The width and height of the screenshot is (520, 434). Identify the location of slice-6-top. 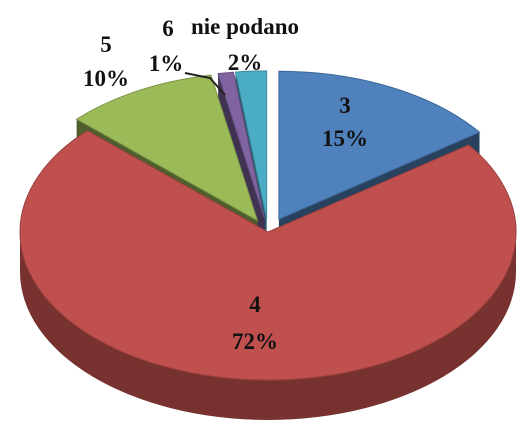
(241, 145).